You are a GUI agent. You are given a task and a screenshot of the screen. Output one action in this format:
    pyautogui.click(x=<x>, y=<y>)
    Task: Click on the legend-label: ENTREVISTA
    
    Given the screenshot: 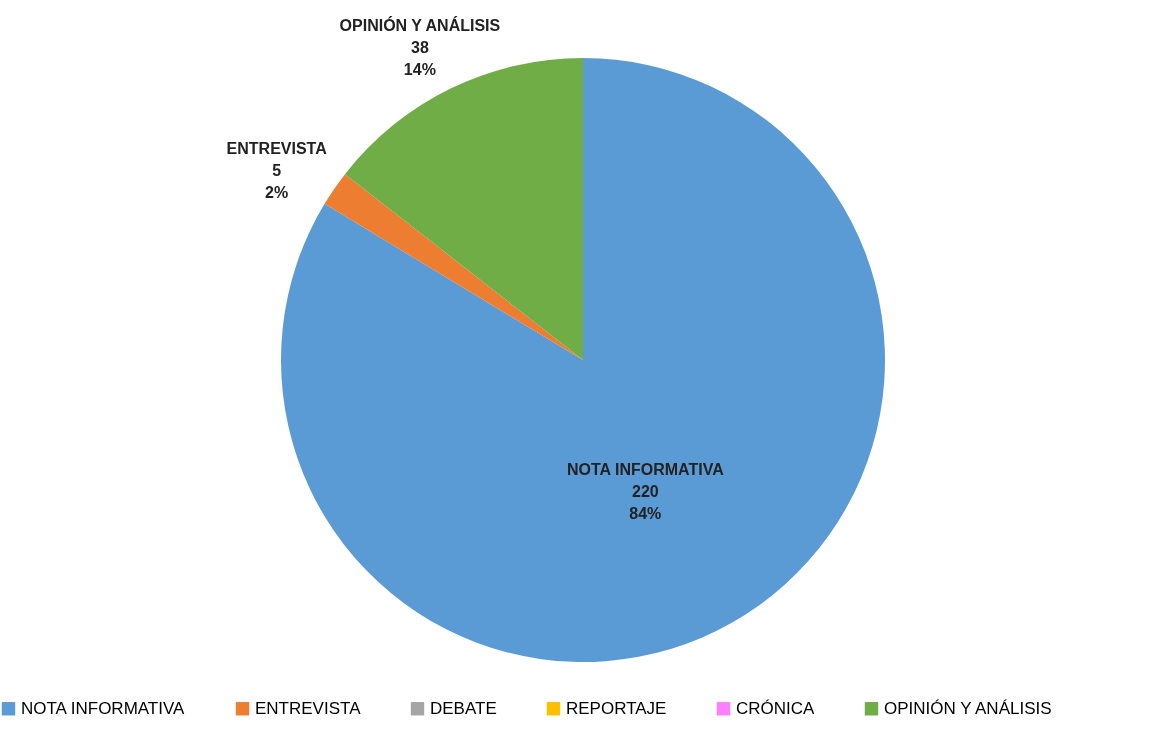 What is the action you would take?
    pyautogui.click(x=308, y=708)
    